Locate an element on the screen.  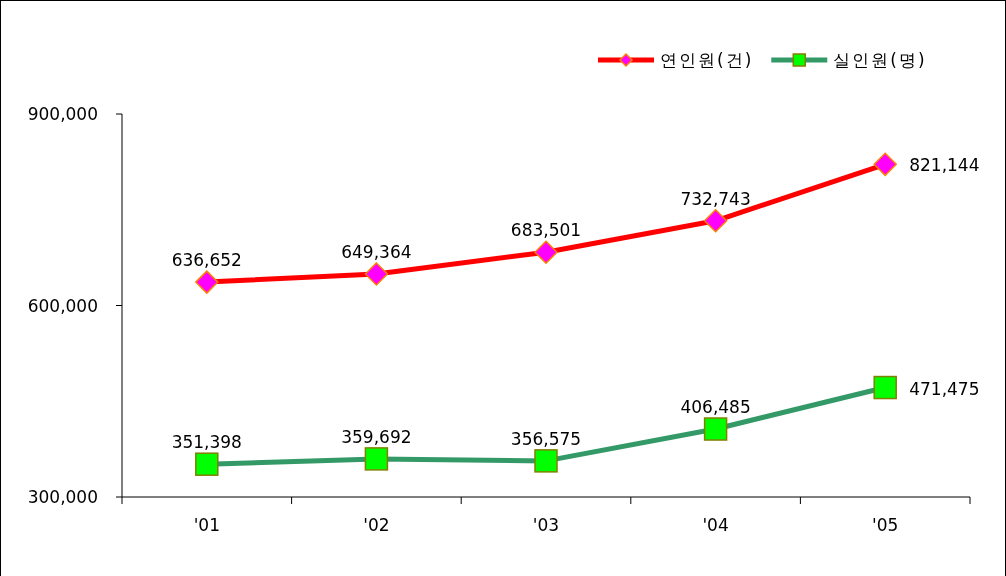
data-label: 351,398 is located at coordinates (206, 442).